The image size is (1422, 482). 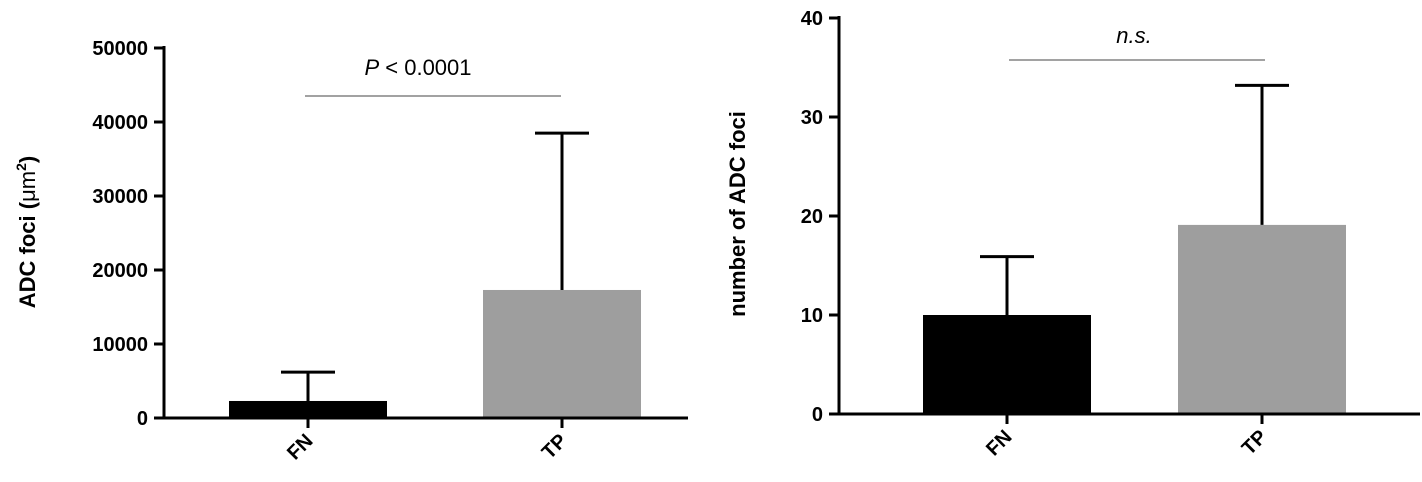 I want to click on left-x-ticks: FN TP, so click(x=427, y=441).